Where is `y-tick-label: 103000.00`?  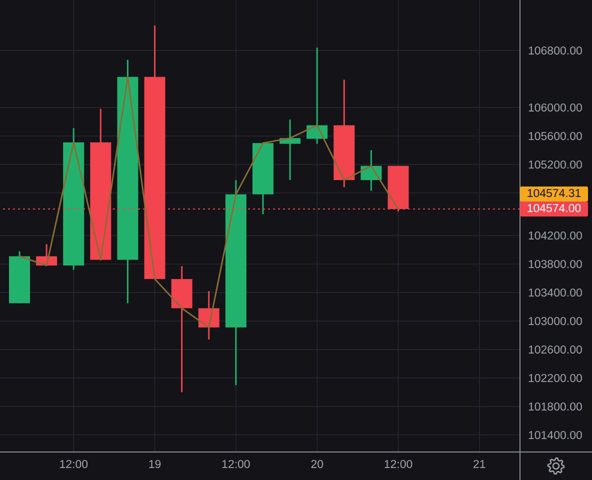 y-tick-label: 103000.00 is located at coordinates (555, 322).